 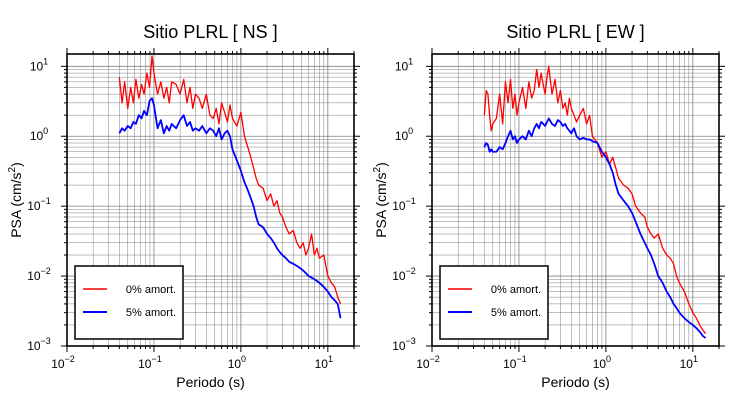 What do you see at coordinates (575, 32) in the screenshot?
I see `chart-title: Sitio PLRL [ EW ]` at bounding box center [575, 32].